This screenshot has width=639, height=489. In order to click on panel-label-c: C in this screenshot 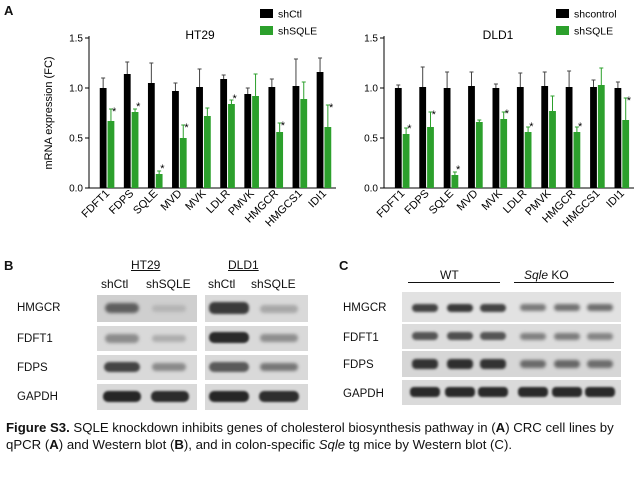, I will do `click(344, 265)`.